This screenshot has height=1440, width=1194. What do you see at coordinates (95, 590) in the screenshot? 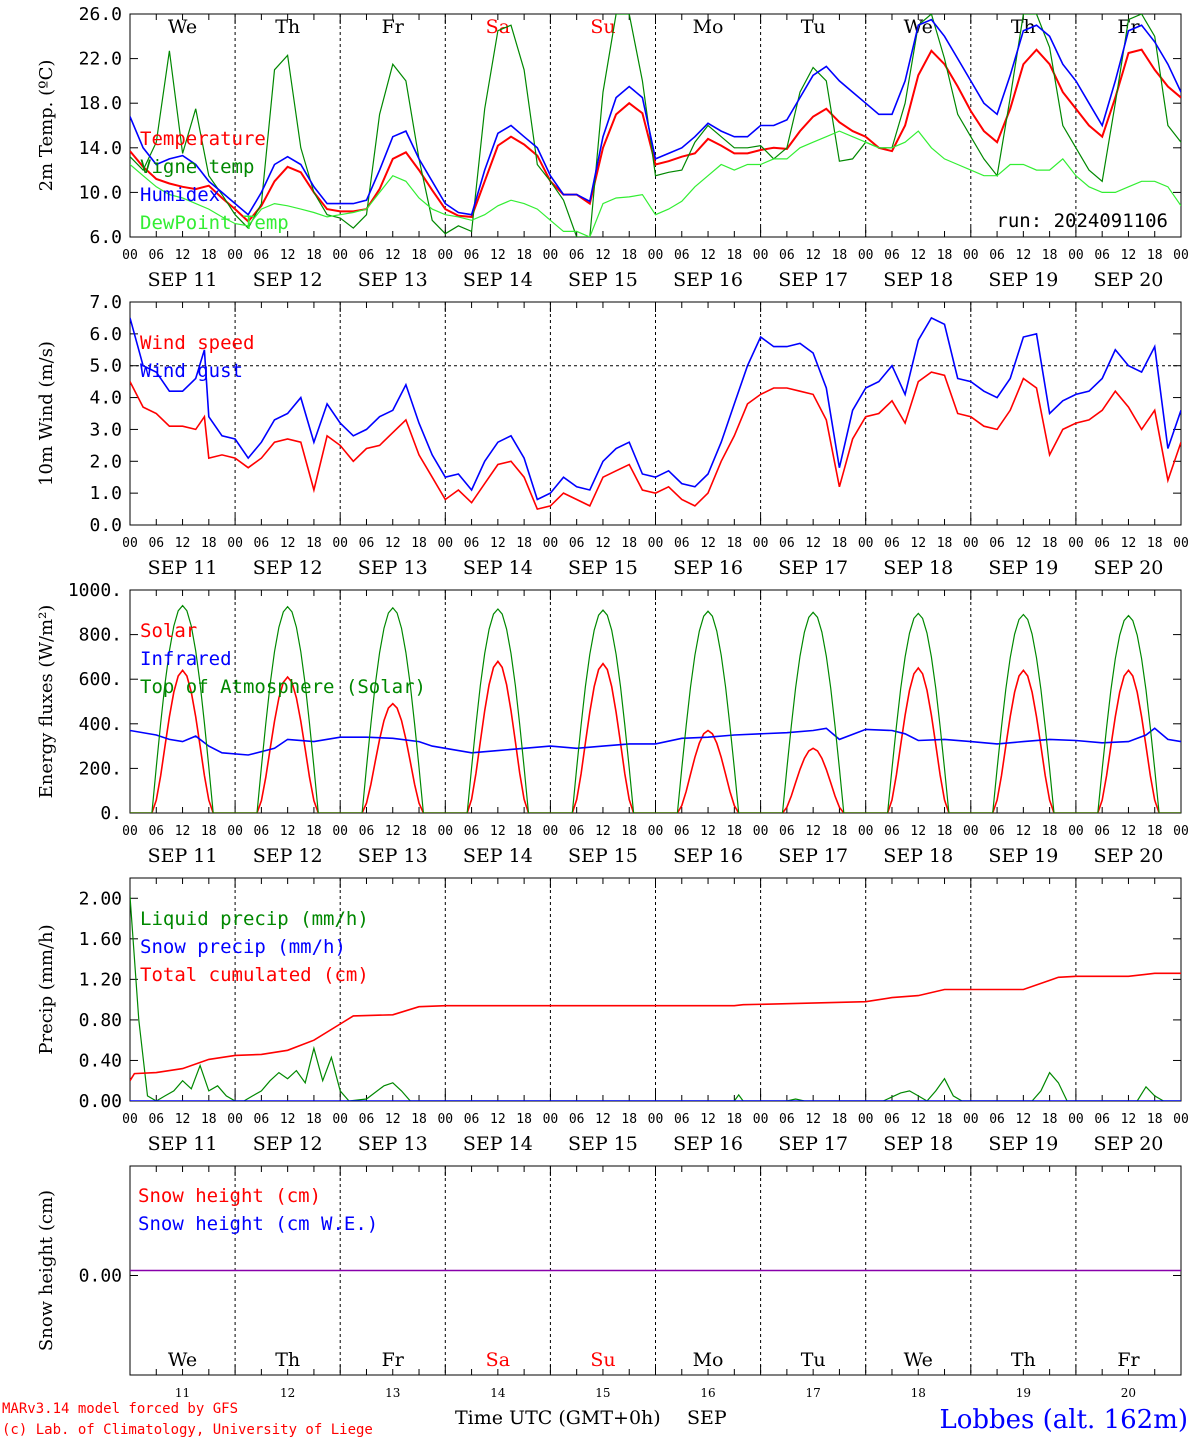
I see `y-tick-label: 1000.` at bounding box center [95, 590].